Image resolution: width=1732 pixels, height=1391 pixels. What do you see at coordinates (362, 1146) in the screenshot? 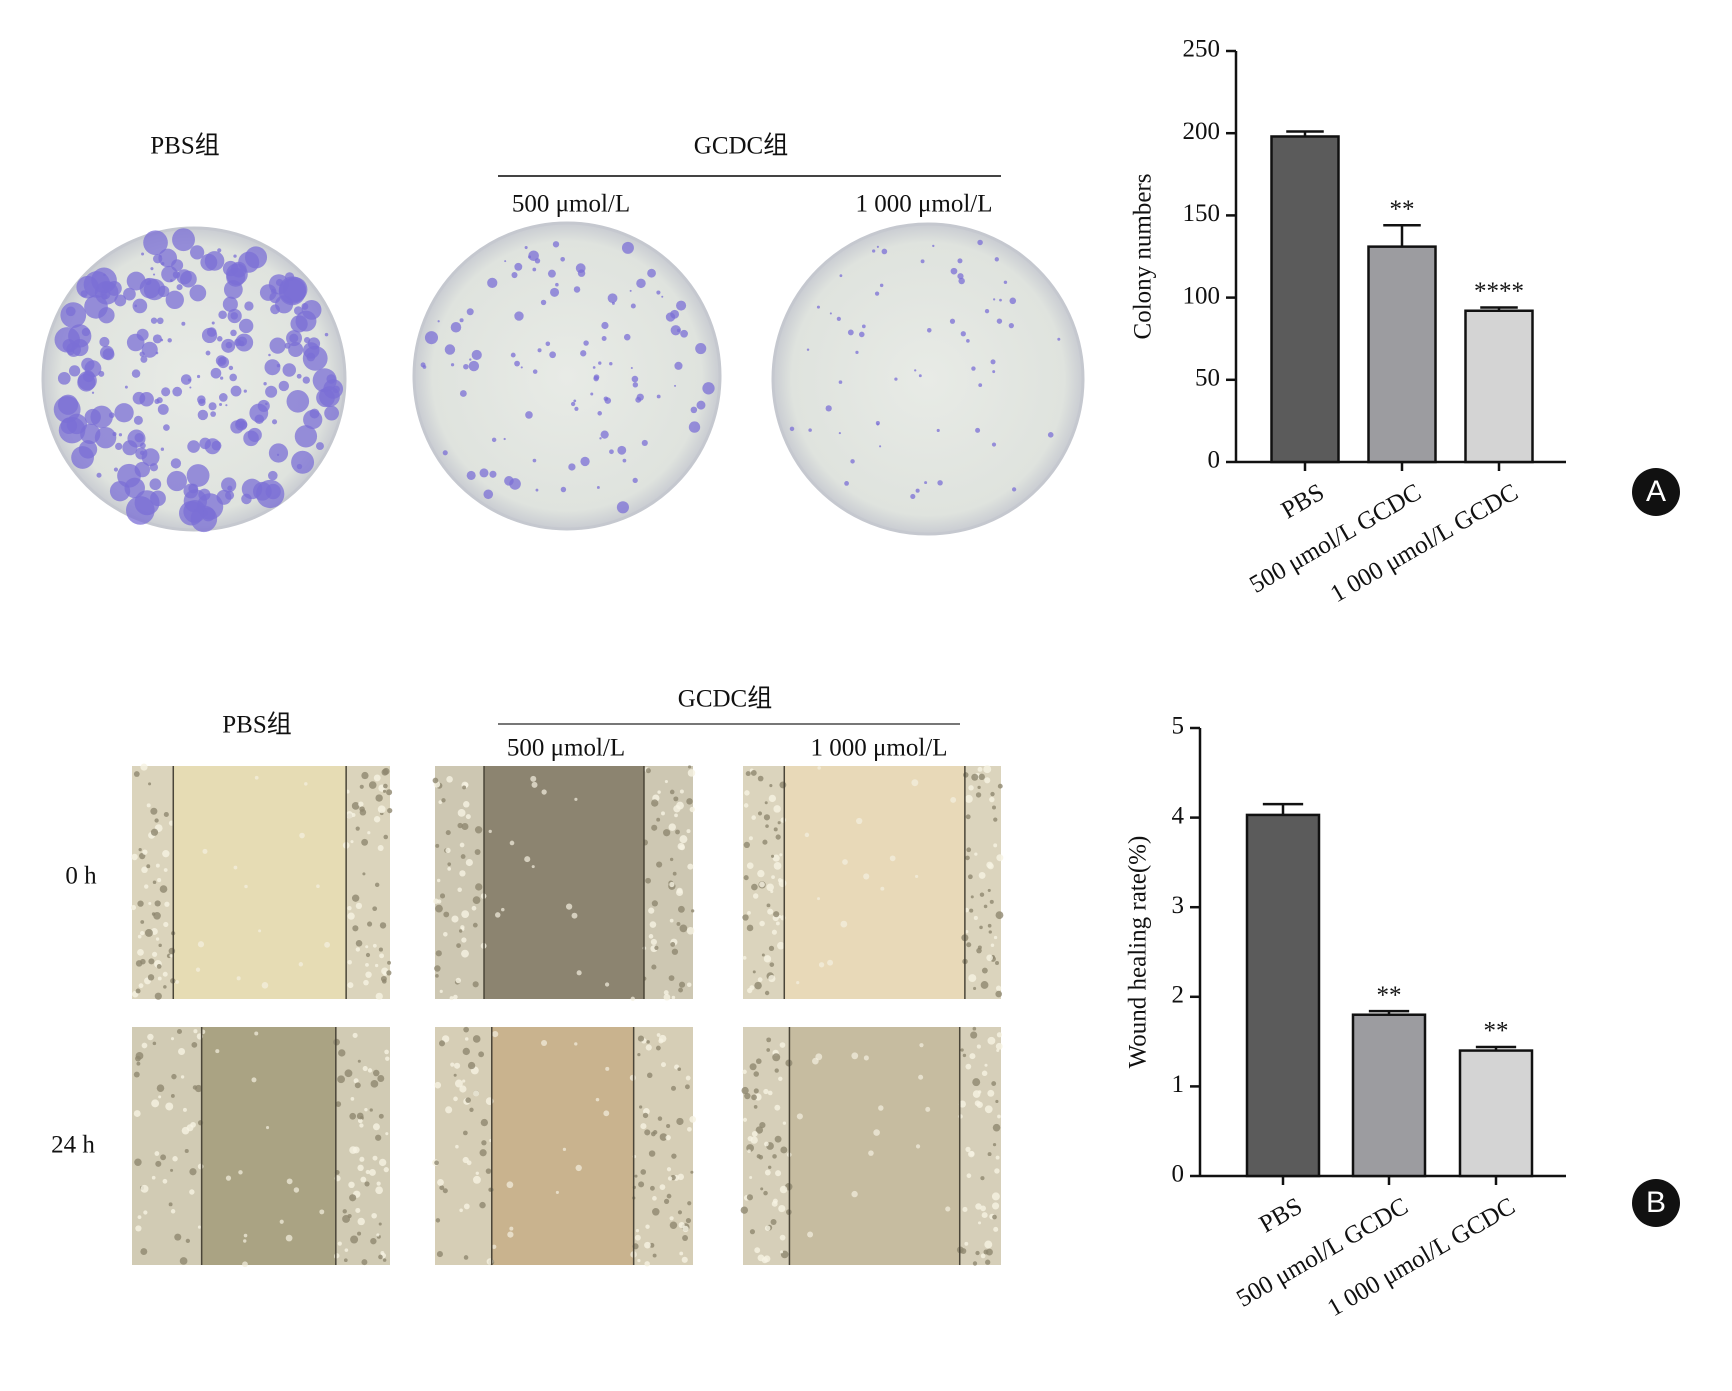
I see `cell-edge` at bounding box center [362, 1146].